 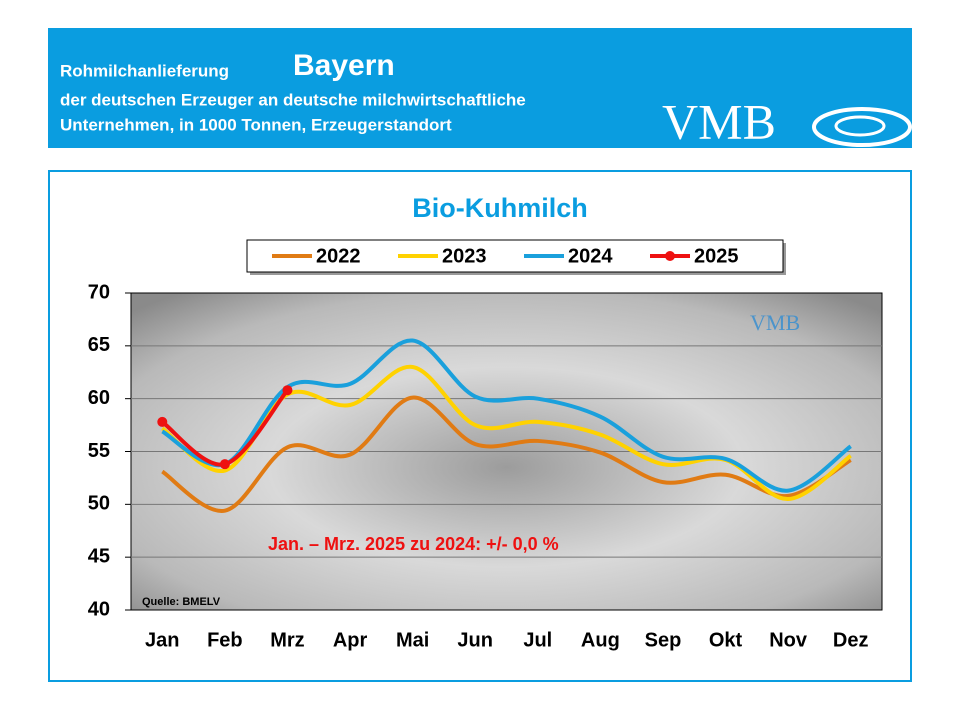 I want to click on y-tick-label: 70, so click(x=99, y=292).